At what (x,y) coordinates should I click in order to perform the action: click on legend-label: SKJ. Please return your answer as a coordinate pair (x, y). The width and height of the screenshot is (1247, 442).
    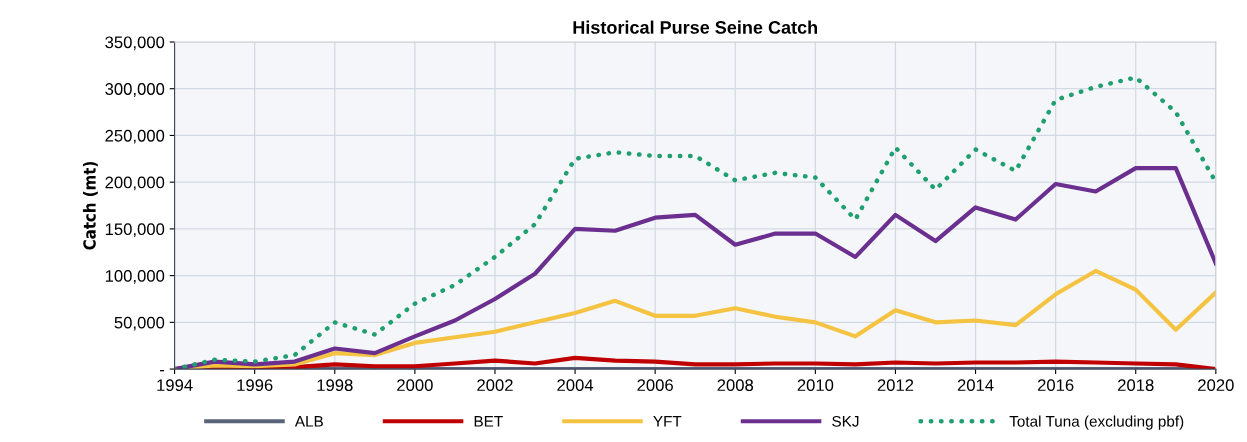
    Looking at the image, I should click on (845, 421).